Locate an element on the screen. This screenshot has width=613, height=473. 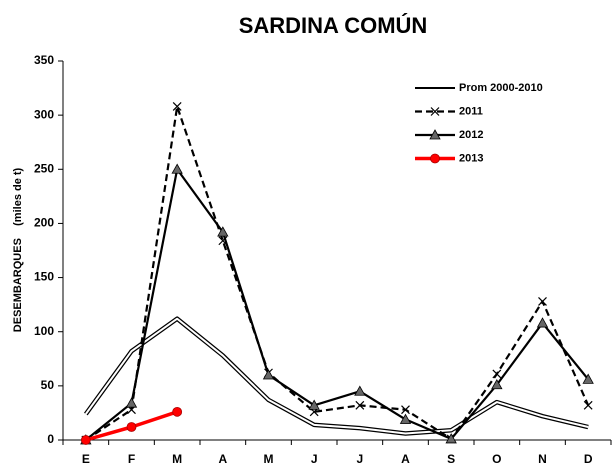
y-tick-label: 350 is located at coordinates (44, 60).